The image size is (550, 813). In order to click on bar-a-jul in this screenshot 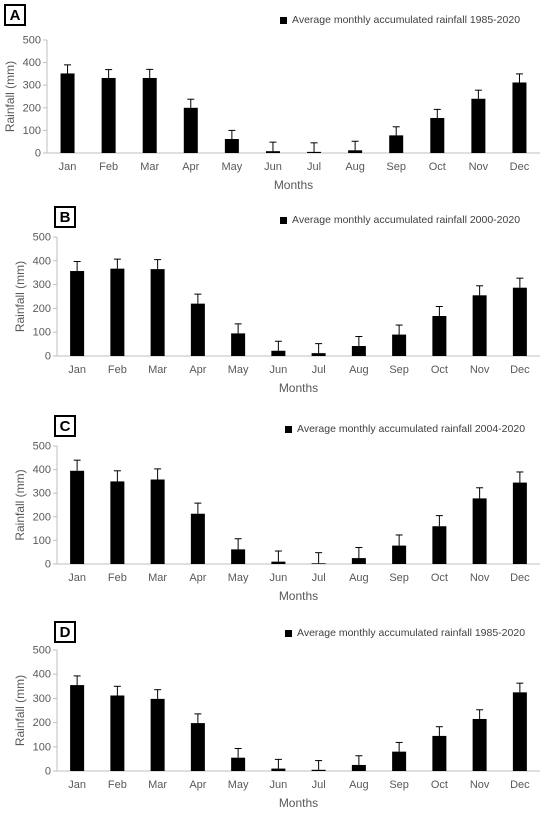, I will do `click(314, 152)`.